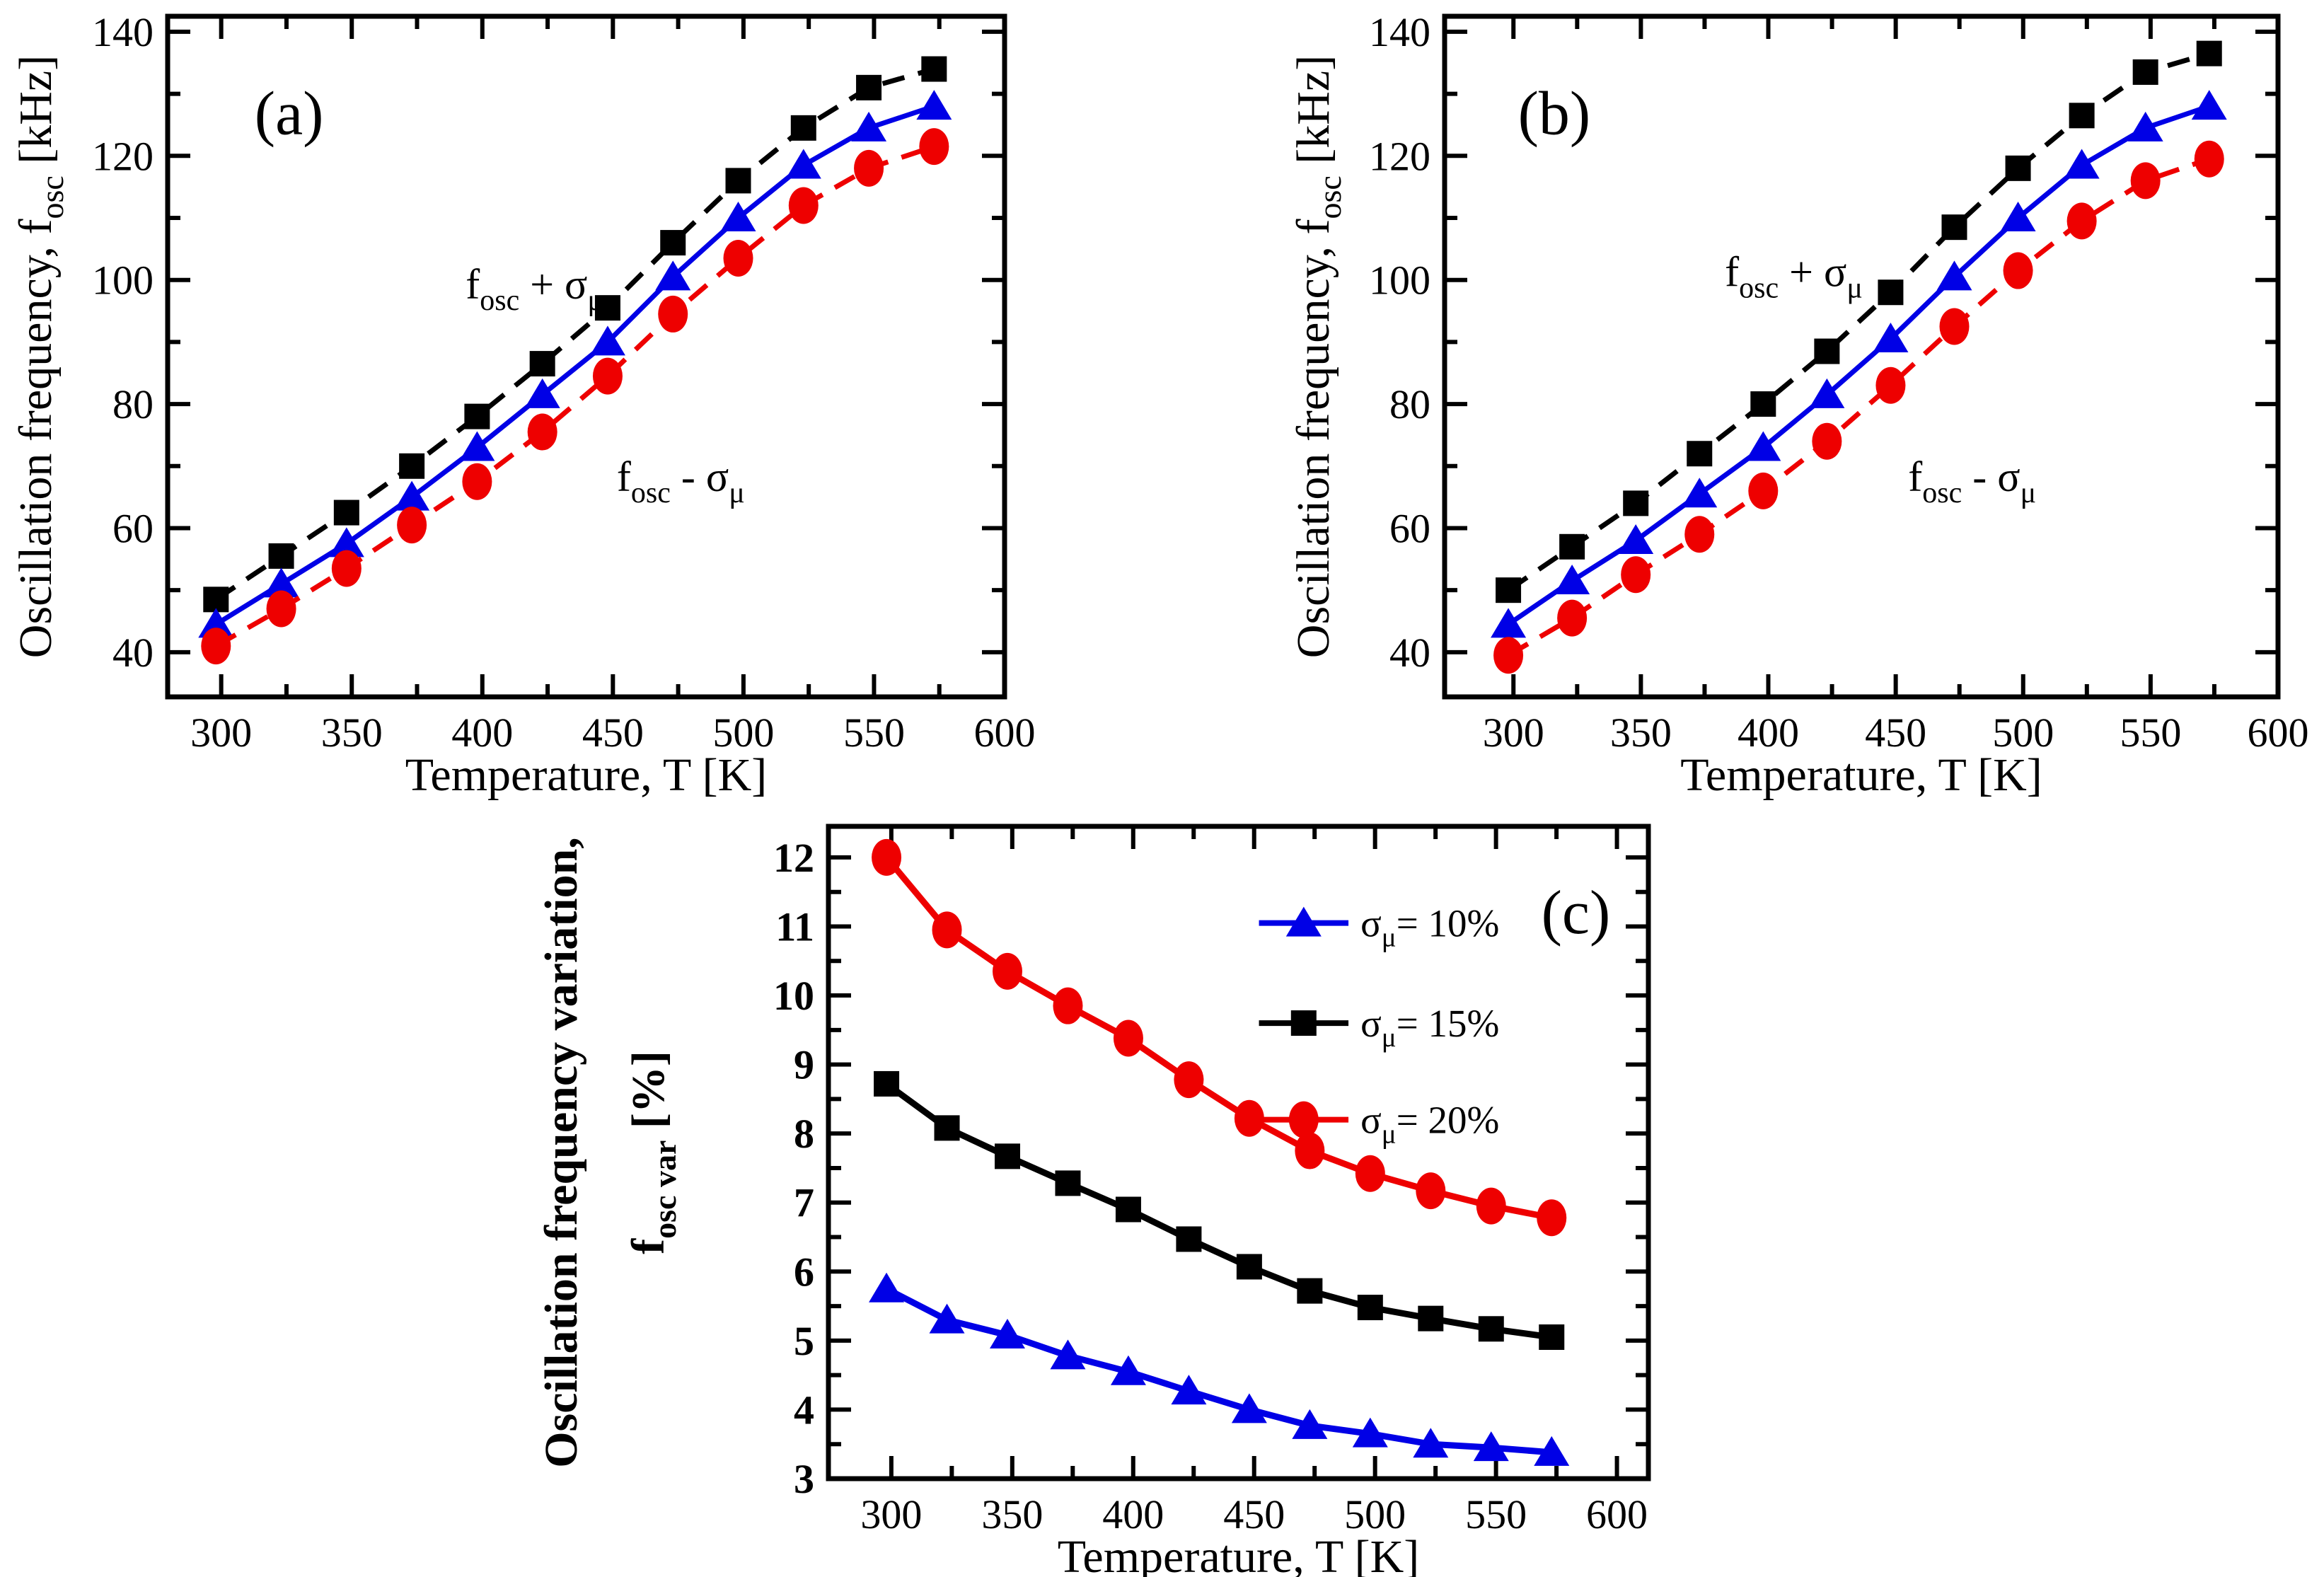 This screenshot has width=2324, height=1577. I want to click on x-tick-label: 400, so click(1133, 1514).